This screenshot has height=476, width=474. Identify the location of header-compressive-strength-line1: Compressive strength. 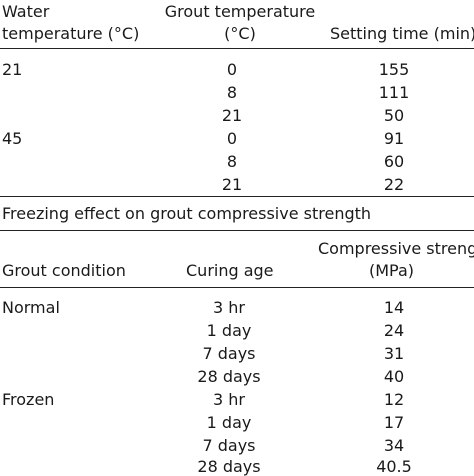
(396, 248).